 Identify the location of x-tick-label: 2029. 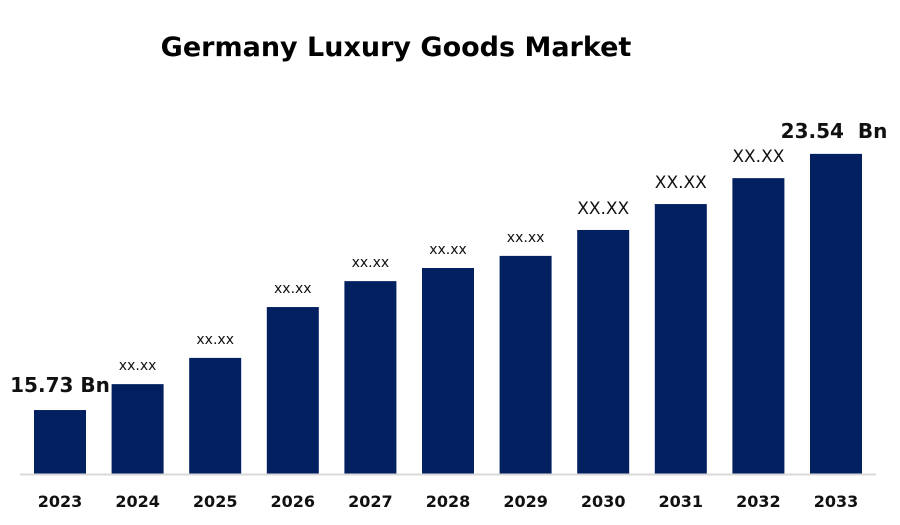
(525, 501).